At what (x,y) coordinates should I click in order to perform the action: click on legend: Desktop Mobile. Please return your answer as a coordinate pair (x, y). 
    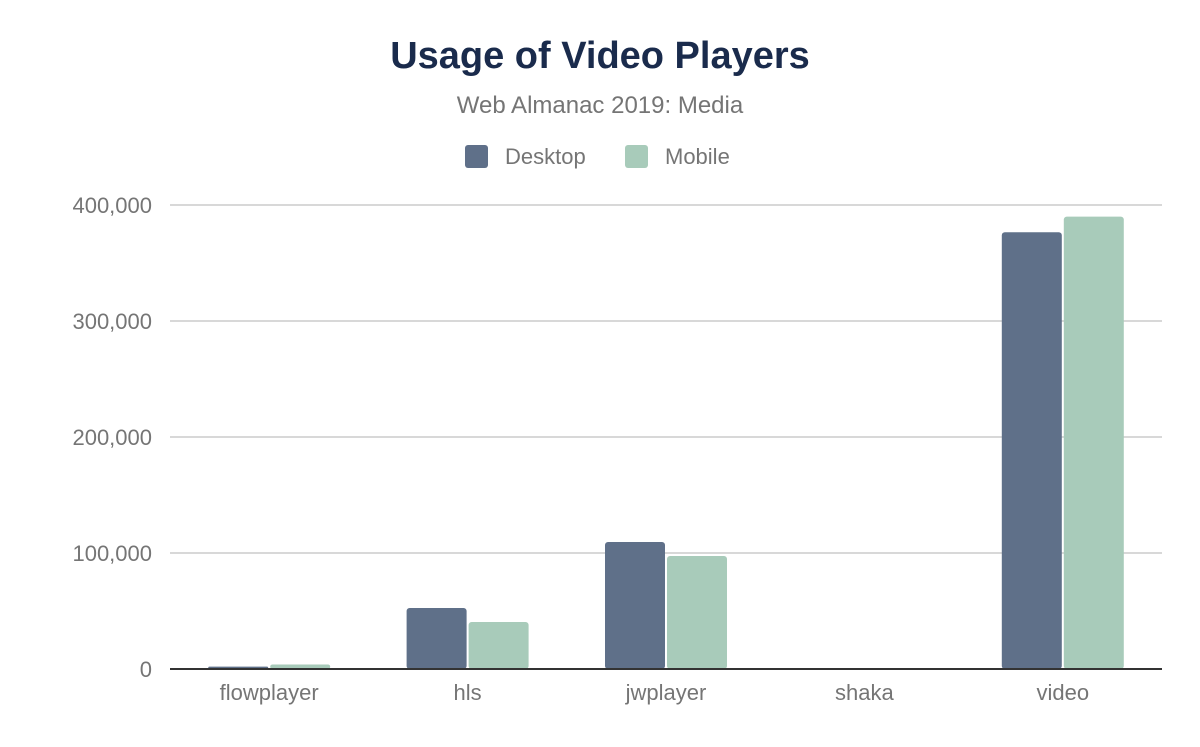
    Looking at the image, I should click on (597, 156).